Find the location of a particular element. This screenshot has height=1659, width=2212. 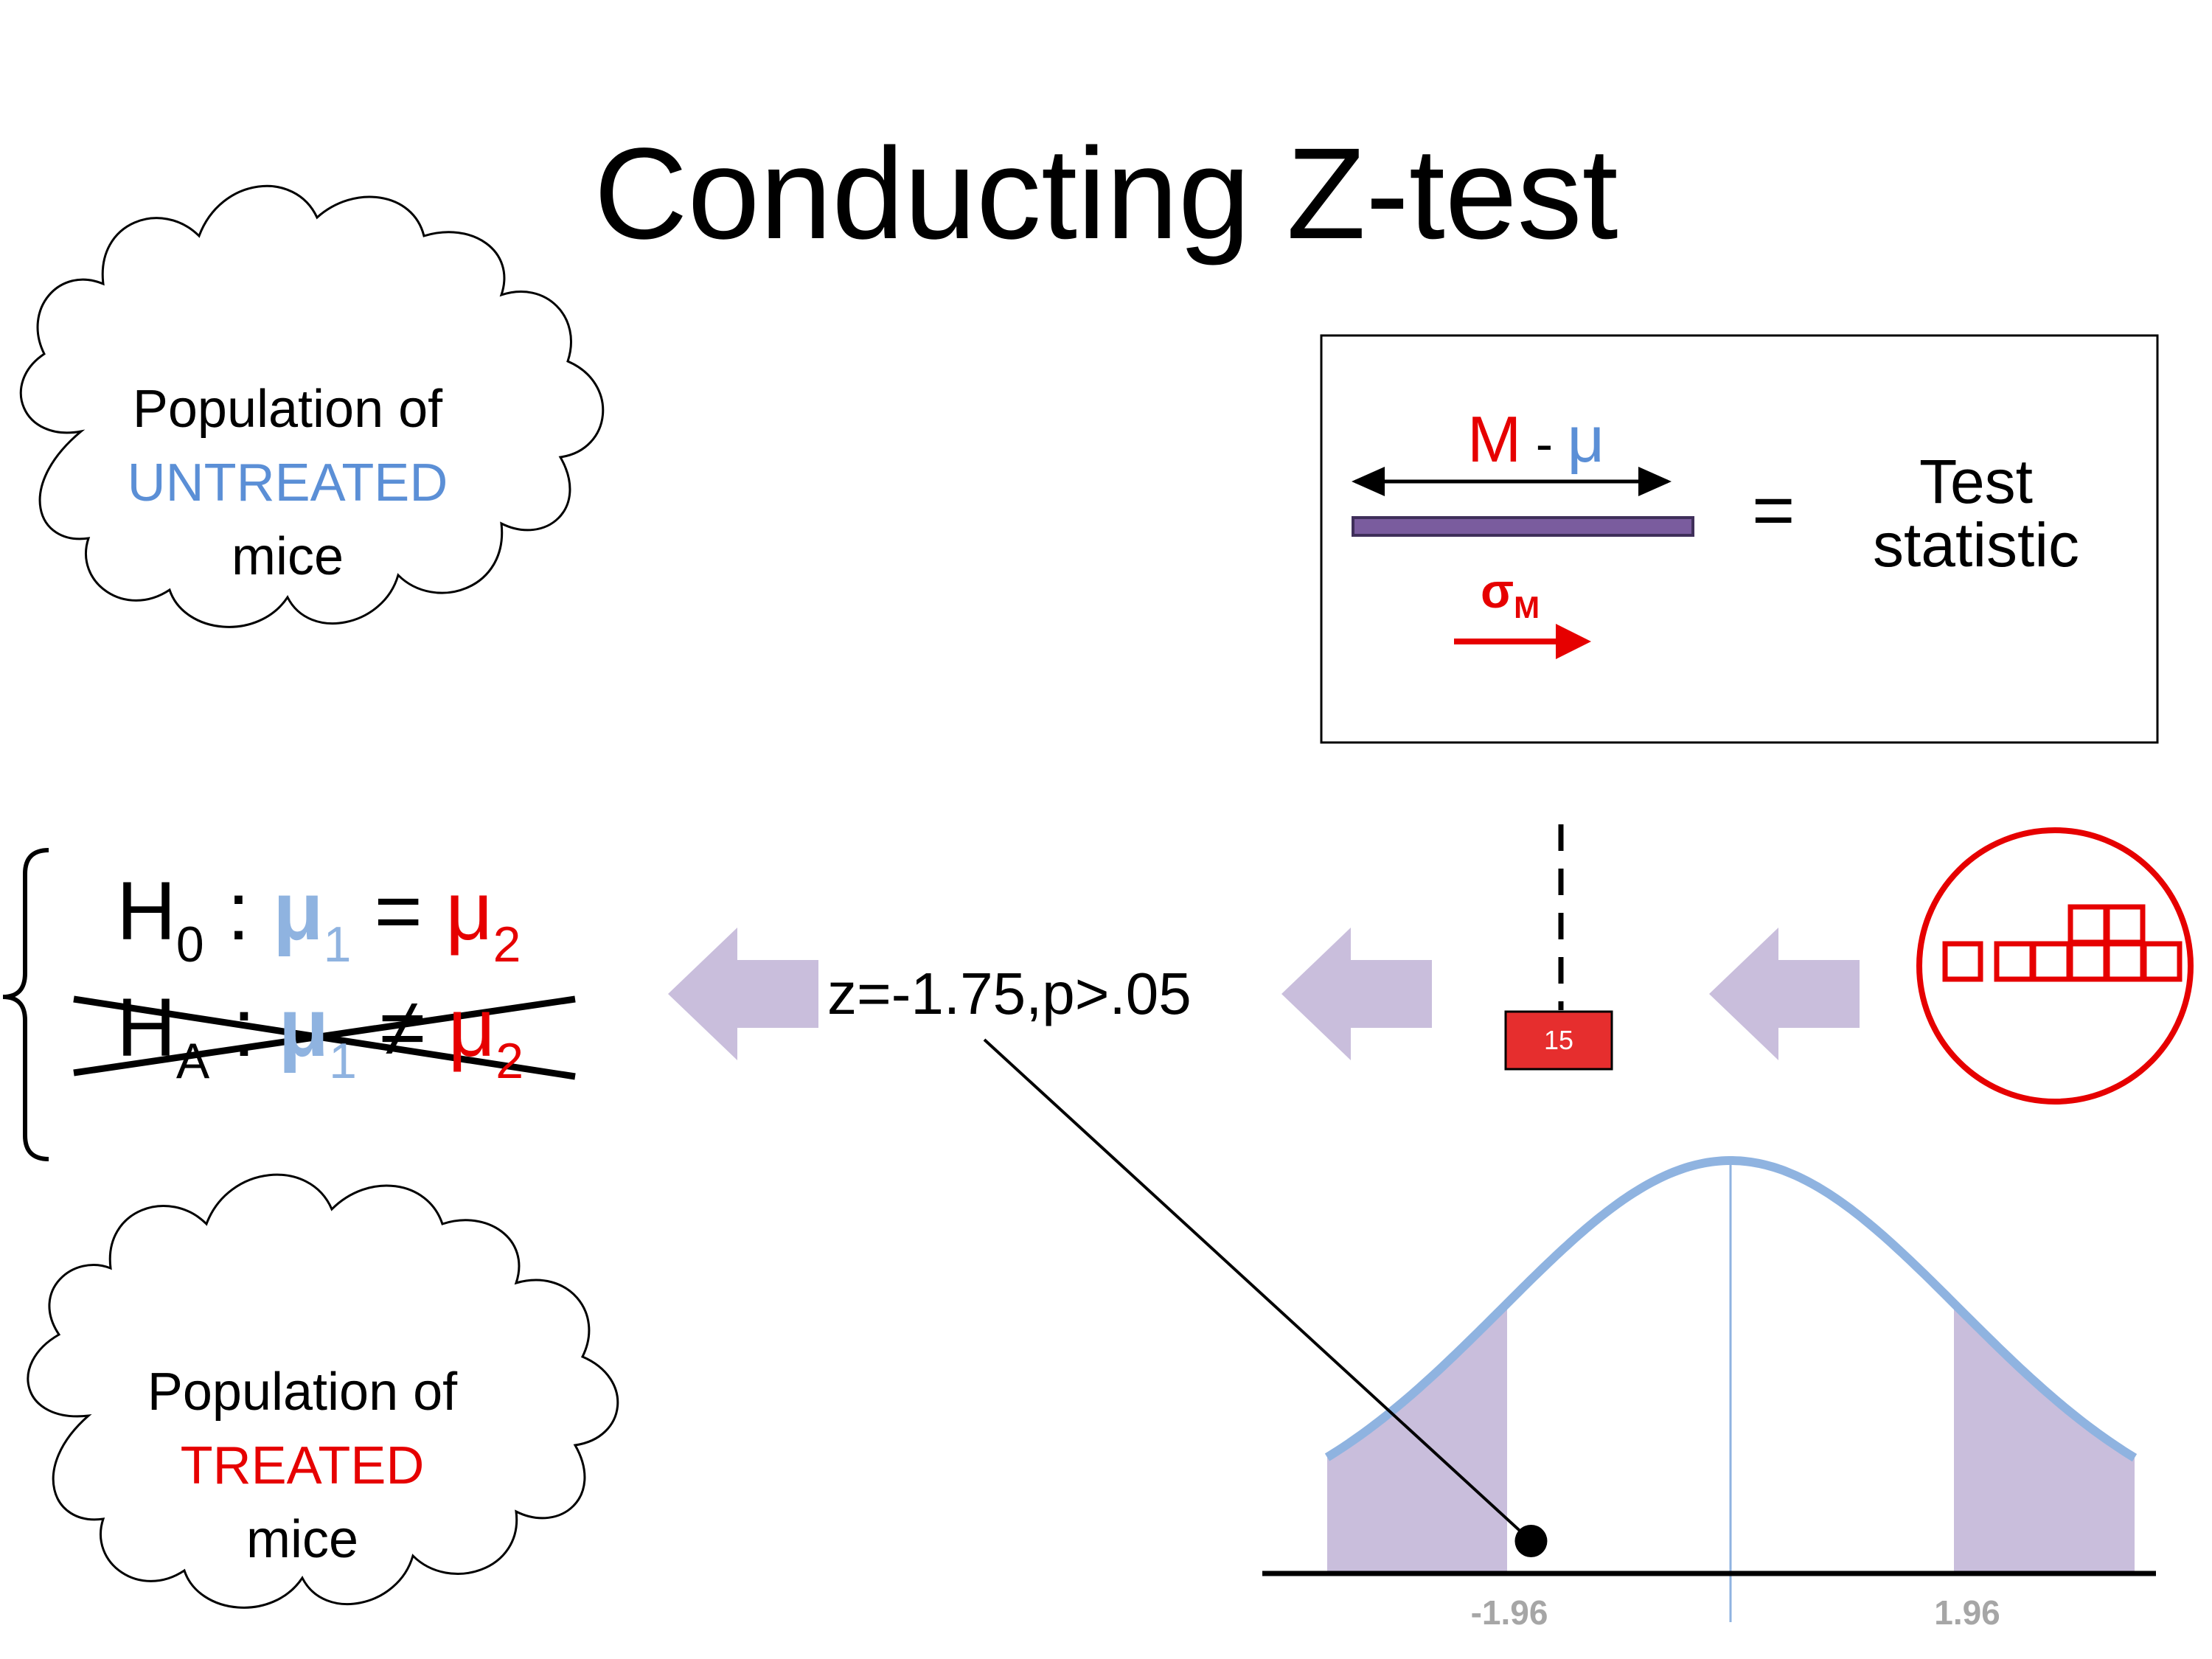

test-statistic-label: Test statistic is located at coordinates (1976, 513).